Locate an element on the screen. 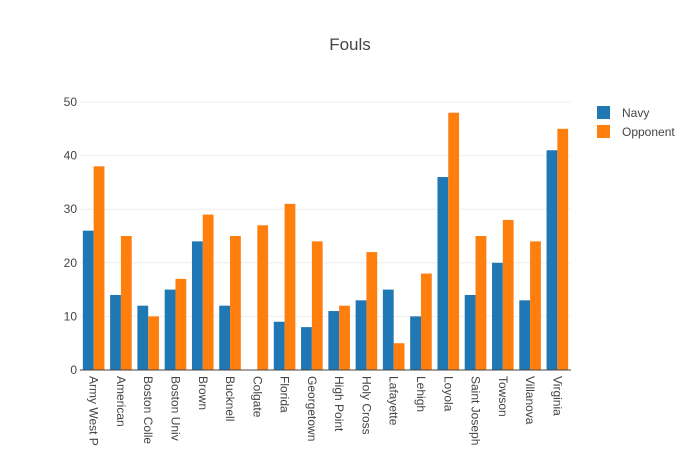 This screenshot has height=450, width=700. bar-opponent-towson is located at coordinates (508, 294).